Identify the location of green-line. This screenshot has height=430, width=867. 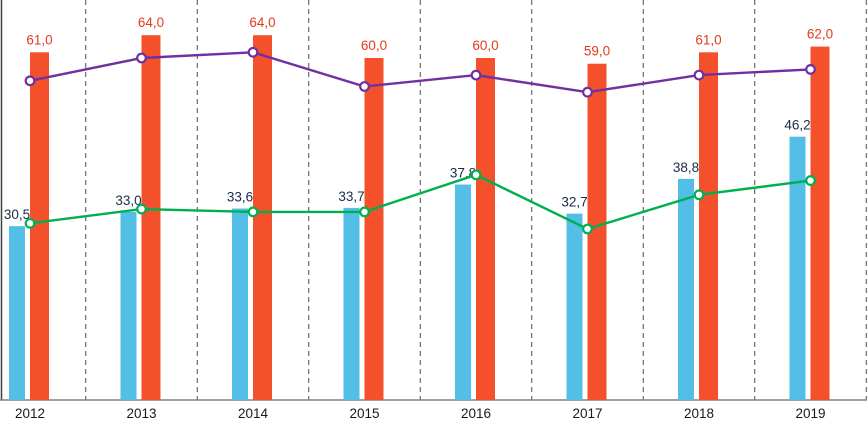
(420, 202).